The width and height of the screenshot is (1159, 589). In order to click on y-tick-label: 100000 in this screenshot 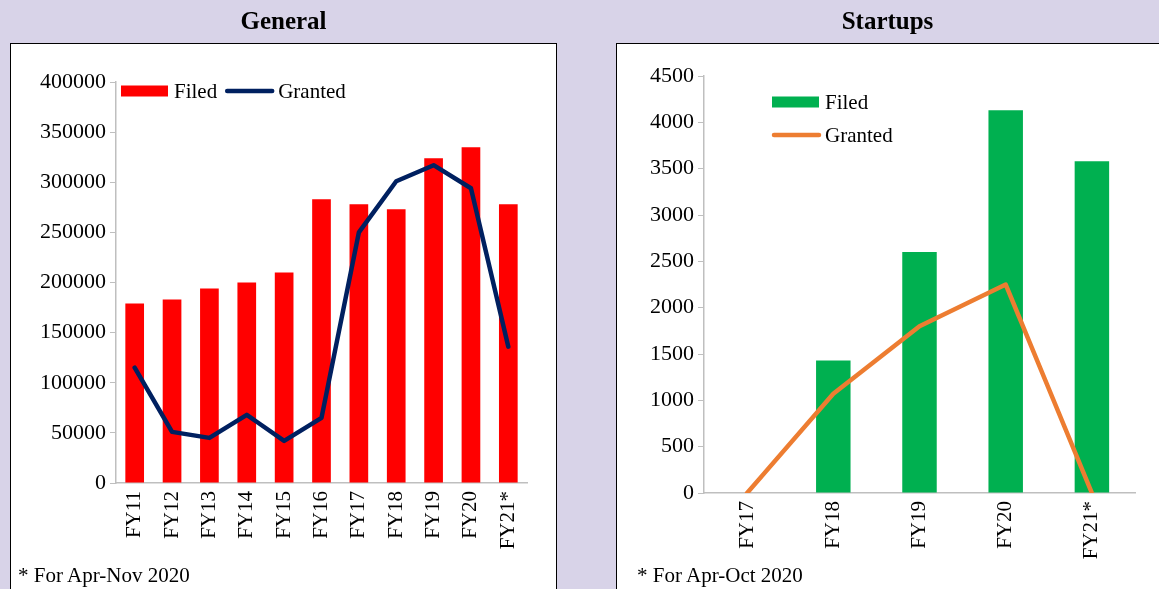, I will do `click(73, 381)`.